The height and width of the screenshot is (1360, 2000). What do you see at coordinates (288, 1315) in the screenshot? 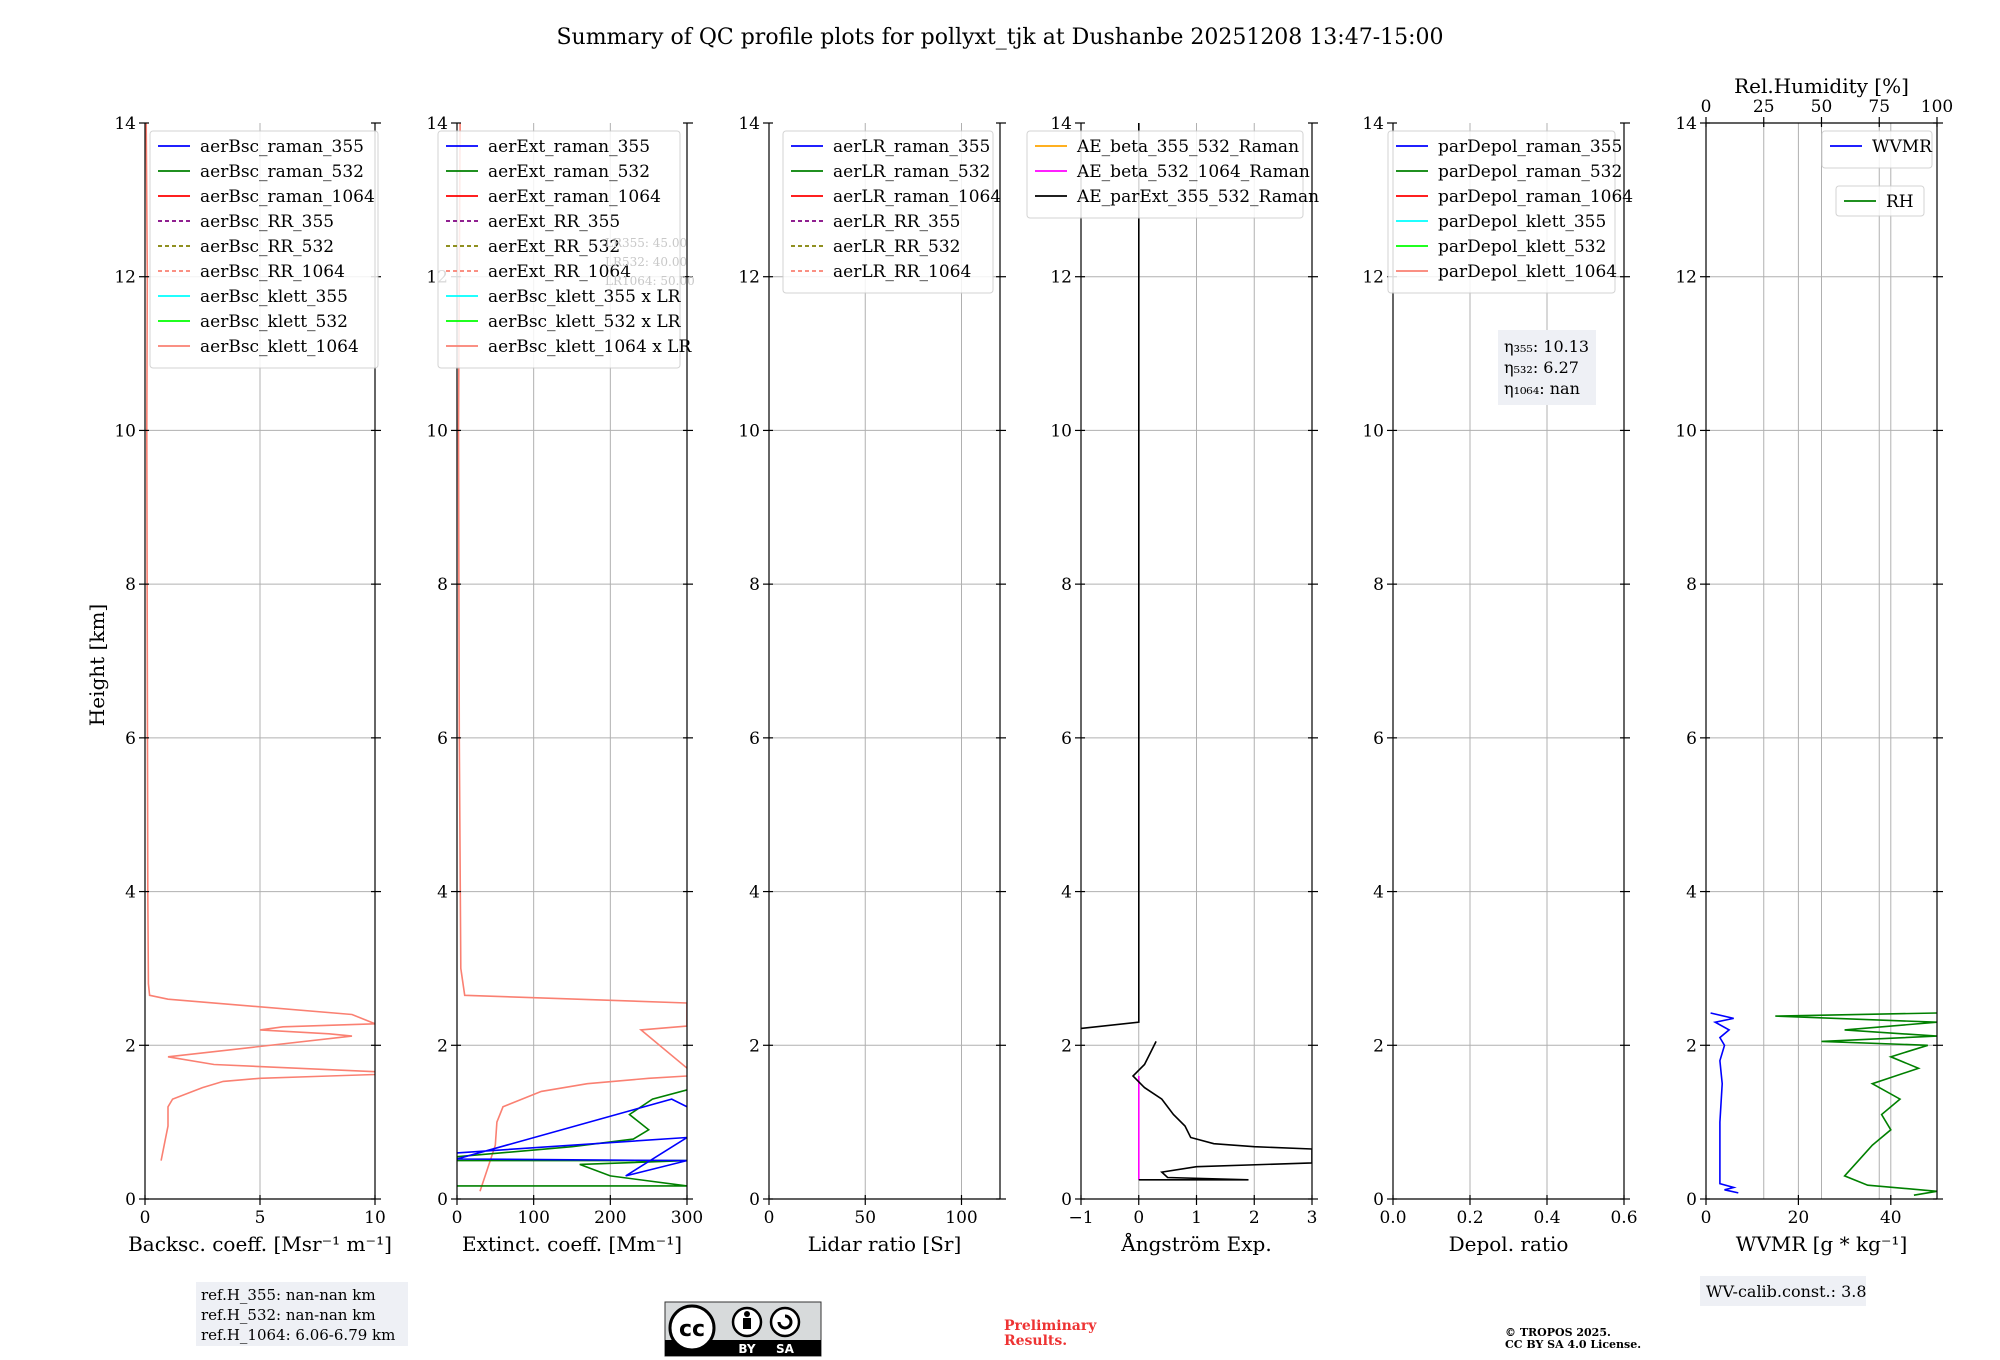
I see `ref-line-532: ref.H_532: nan-nan km` at bounding box center [288, 1315].